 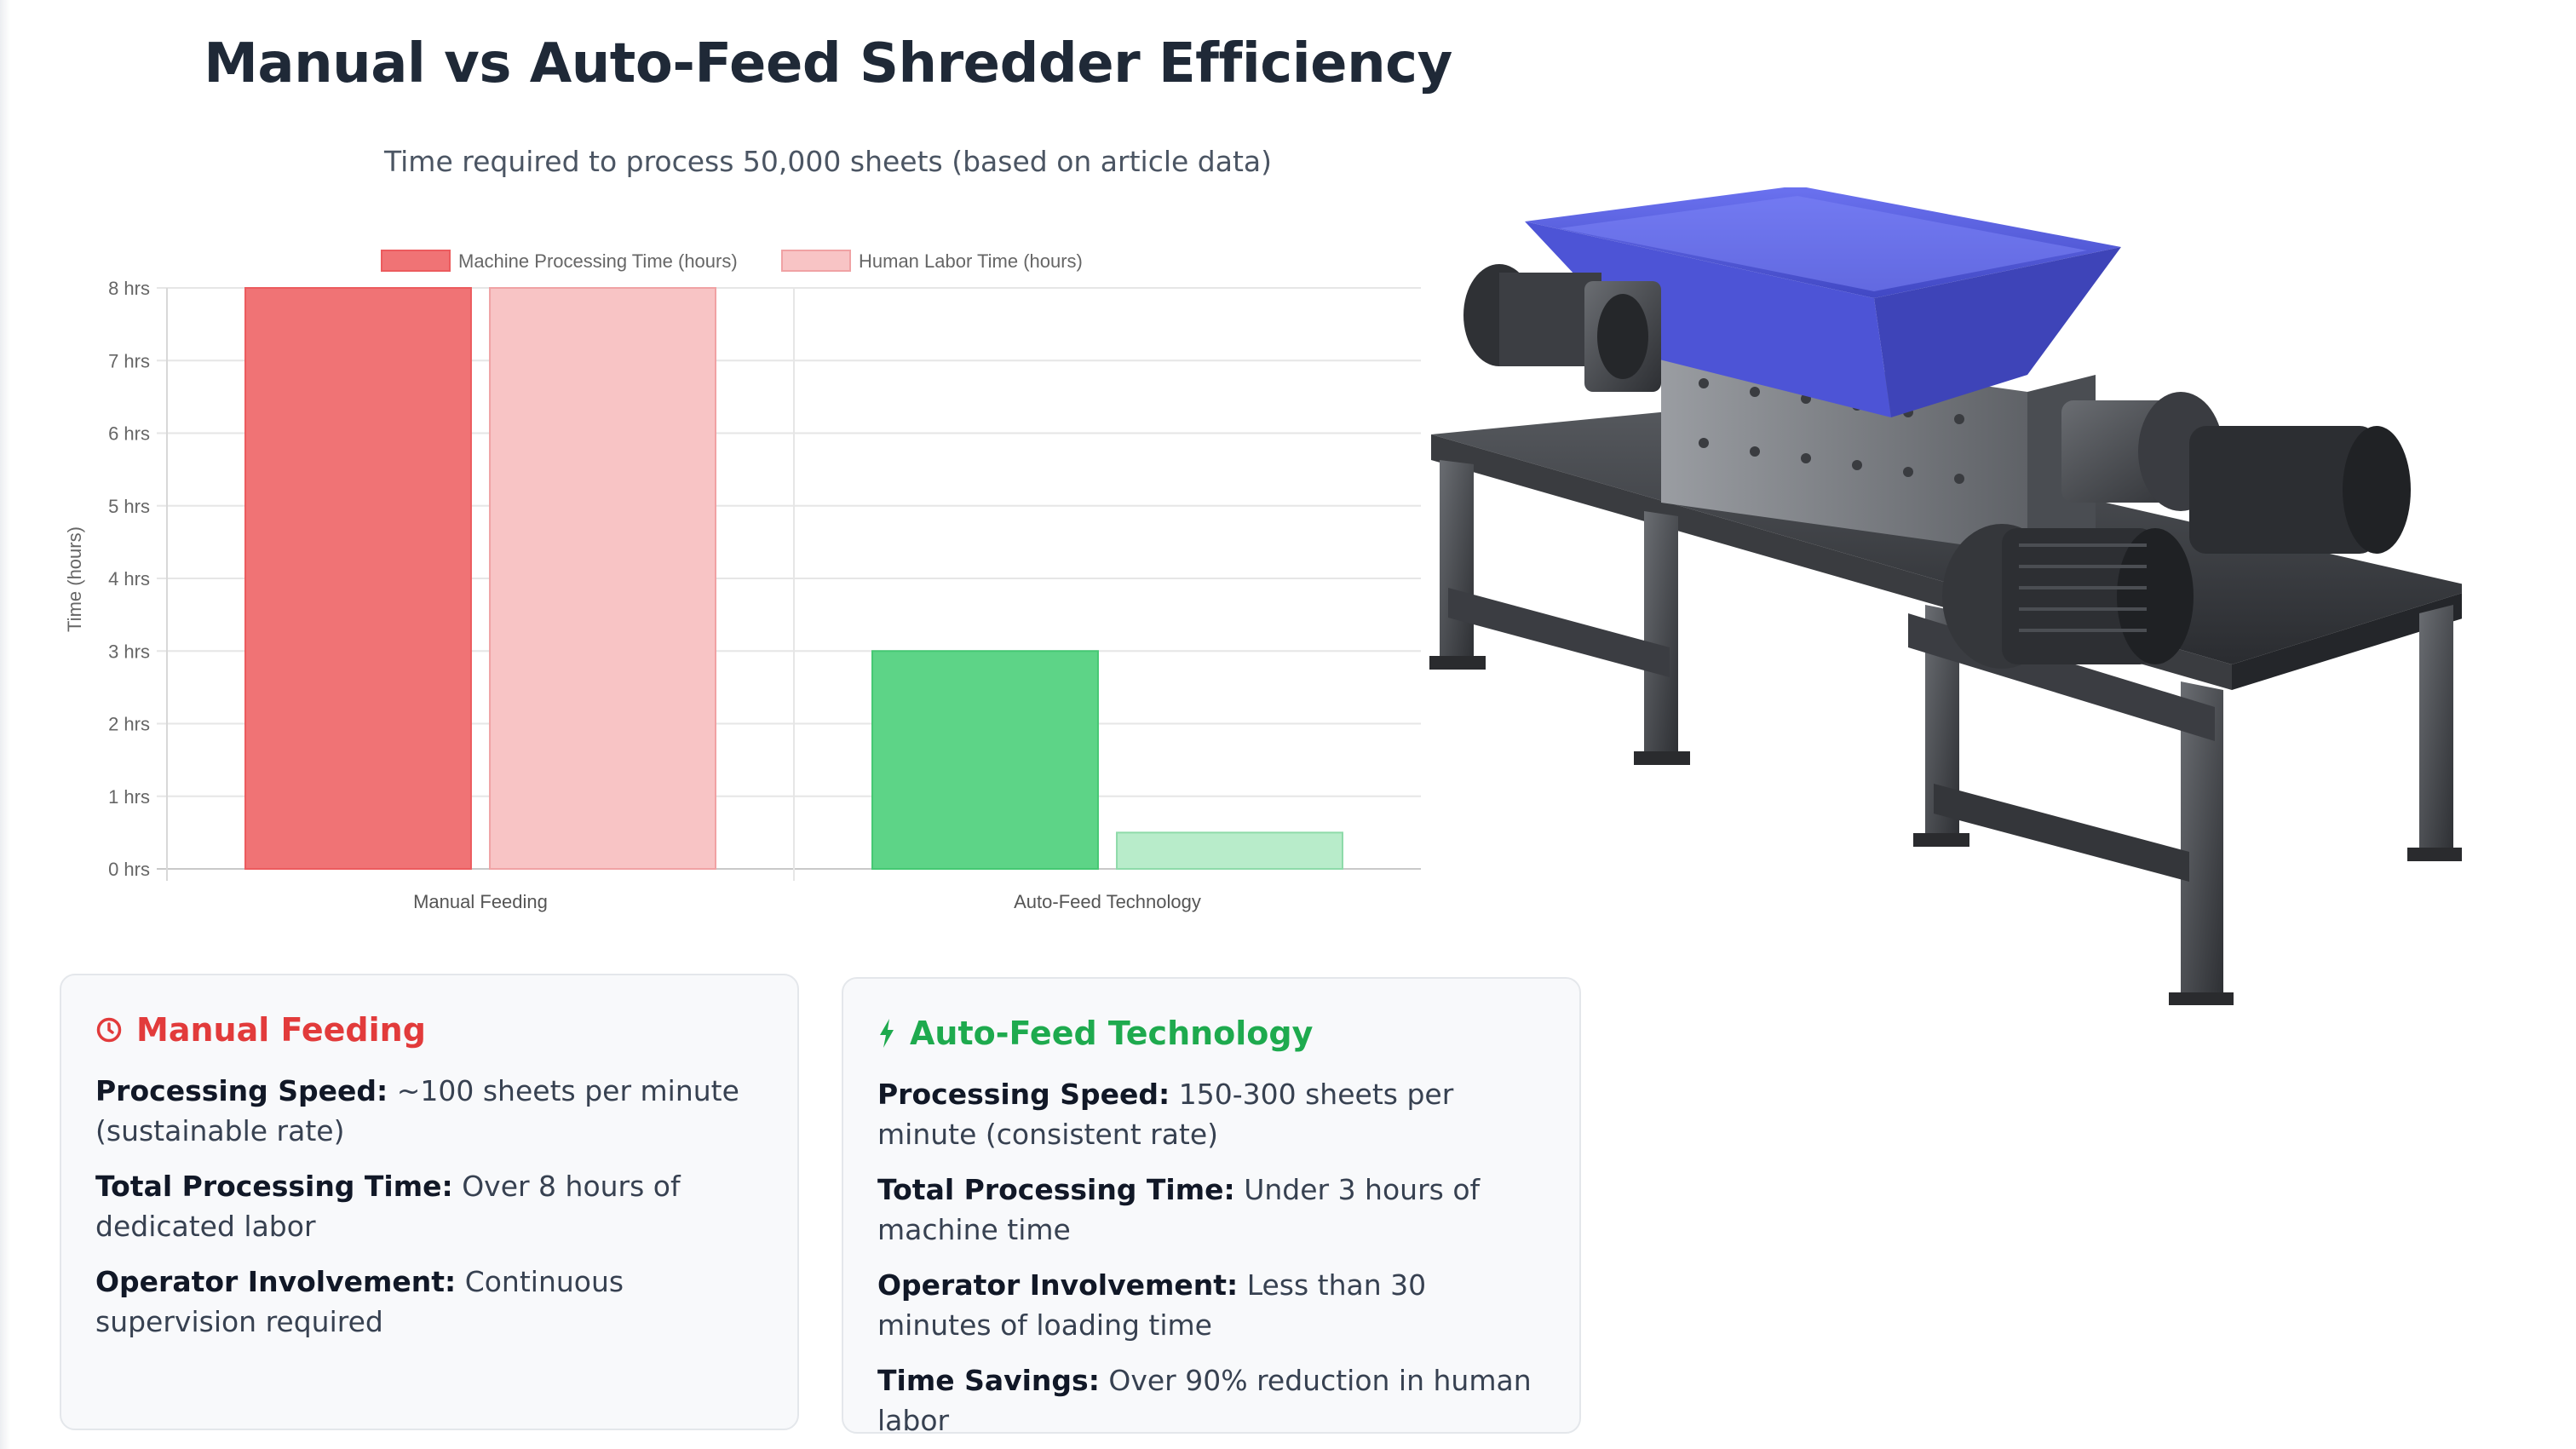 What do you see at coordinates (1107, 902) in the screenshot?
I see `x-tick-label: Auto-Feed Technology` at bounding box center [1107, 902].